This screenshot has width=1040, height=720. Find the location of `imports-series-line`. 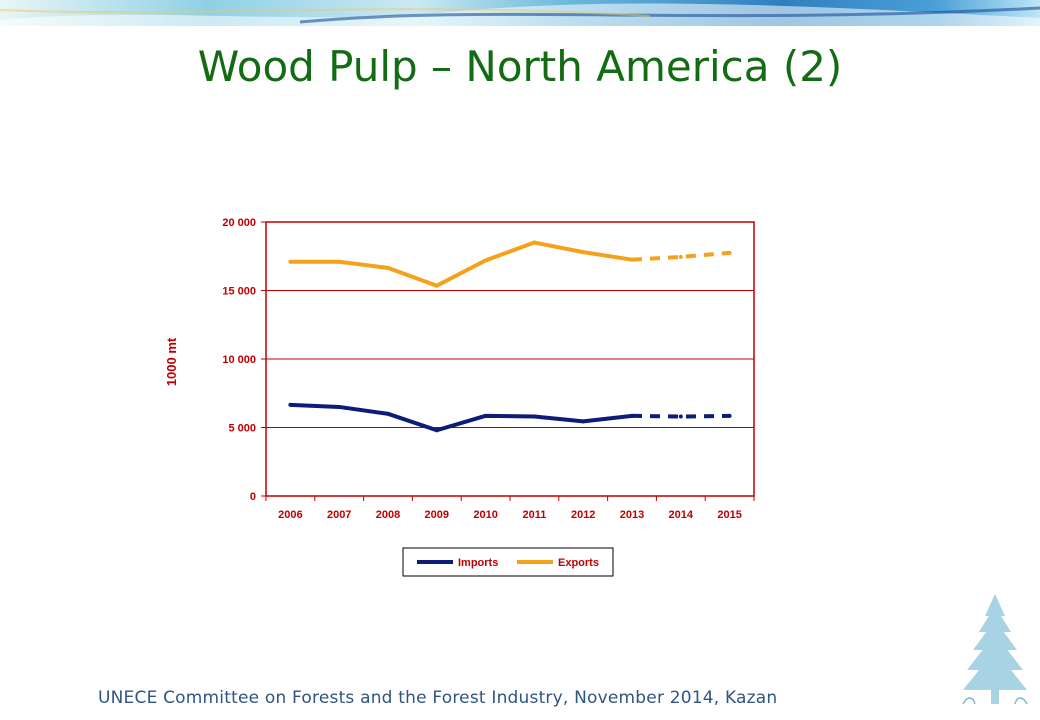

imports-series-line is located at coordinates (461, 417).